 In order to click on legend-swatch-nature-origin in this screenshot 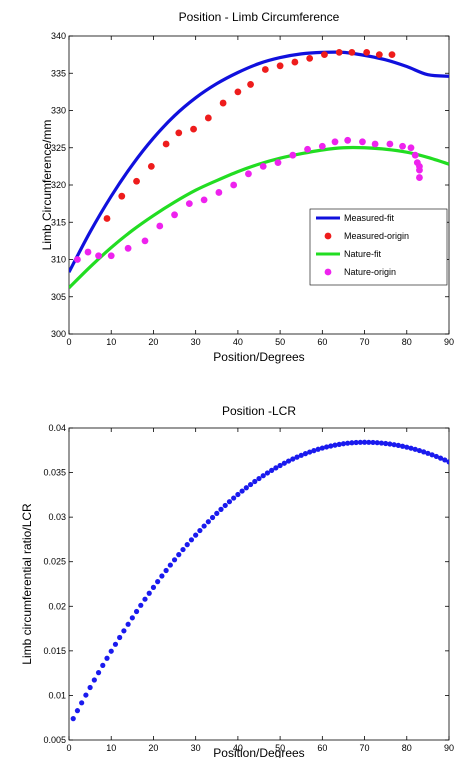, I will do `click(328, 272)`.